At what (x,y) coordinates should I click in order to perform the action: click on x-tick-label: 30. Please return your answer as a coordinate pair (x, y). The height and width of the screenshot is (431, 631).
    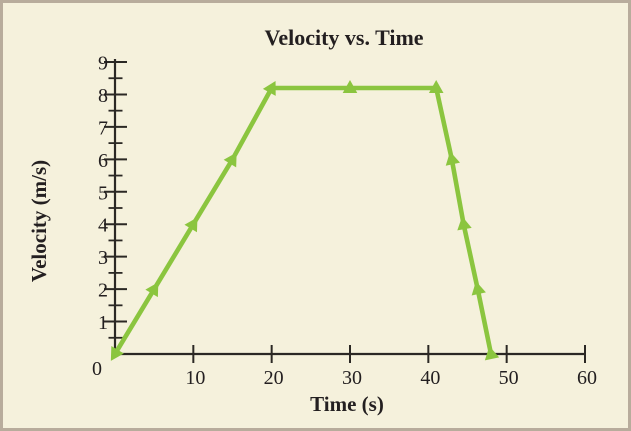
    Looking at the image, I should click on (352, 378).